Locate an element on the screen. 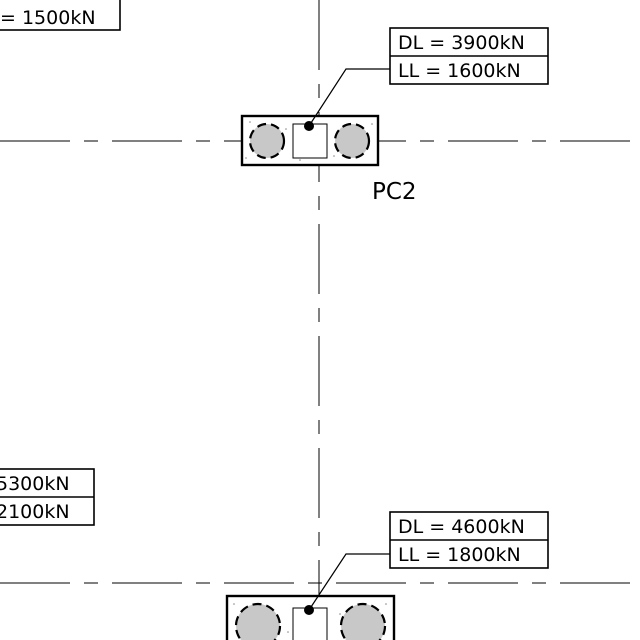  leader-line-bottom is located at coordinates (349, 582).